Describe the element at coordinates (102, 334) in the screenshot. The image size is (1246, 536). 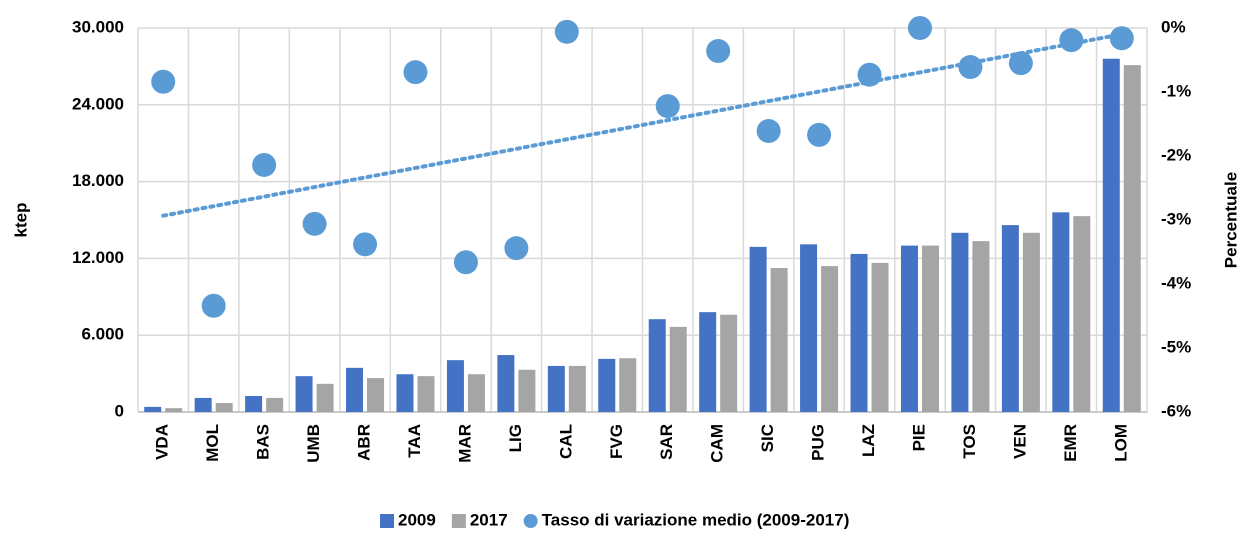
I see `y-tick-label: 6.000` at that location.